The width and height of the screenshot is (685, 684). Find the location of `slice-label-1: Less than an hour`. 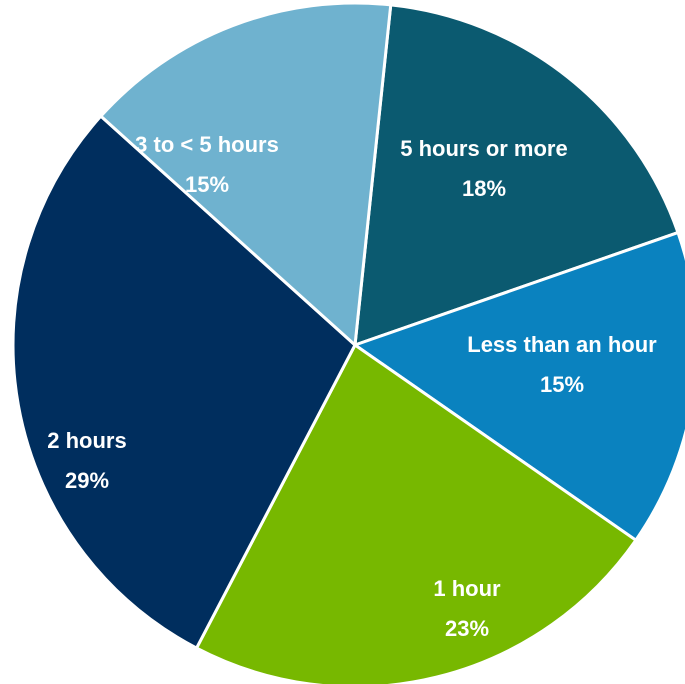

slice-label-1: Less than an hour is located at coordinates (562, 344).